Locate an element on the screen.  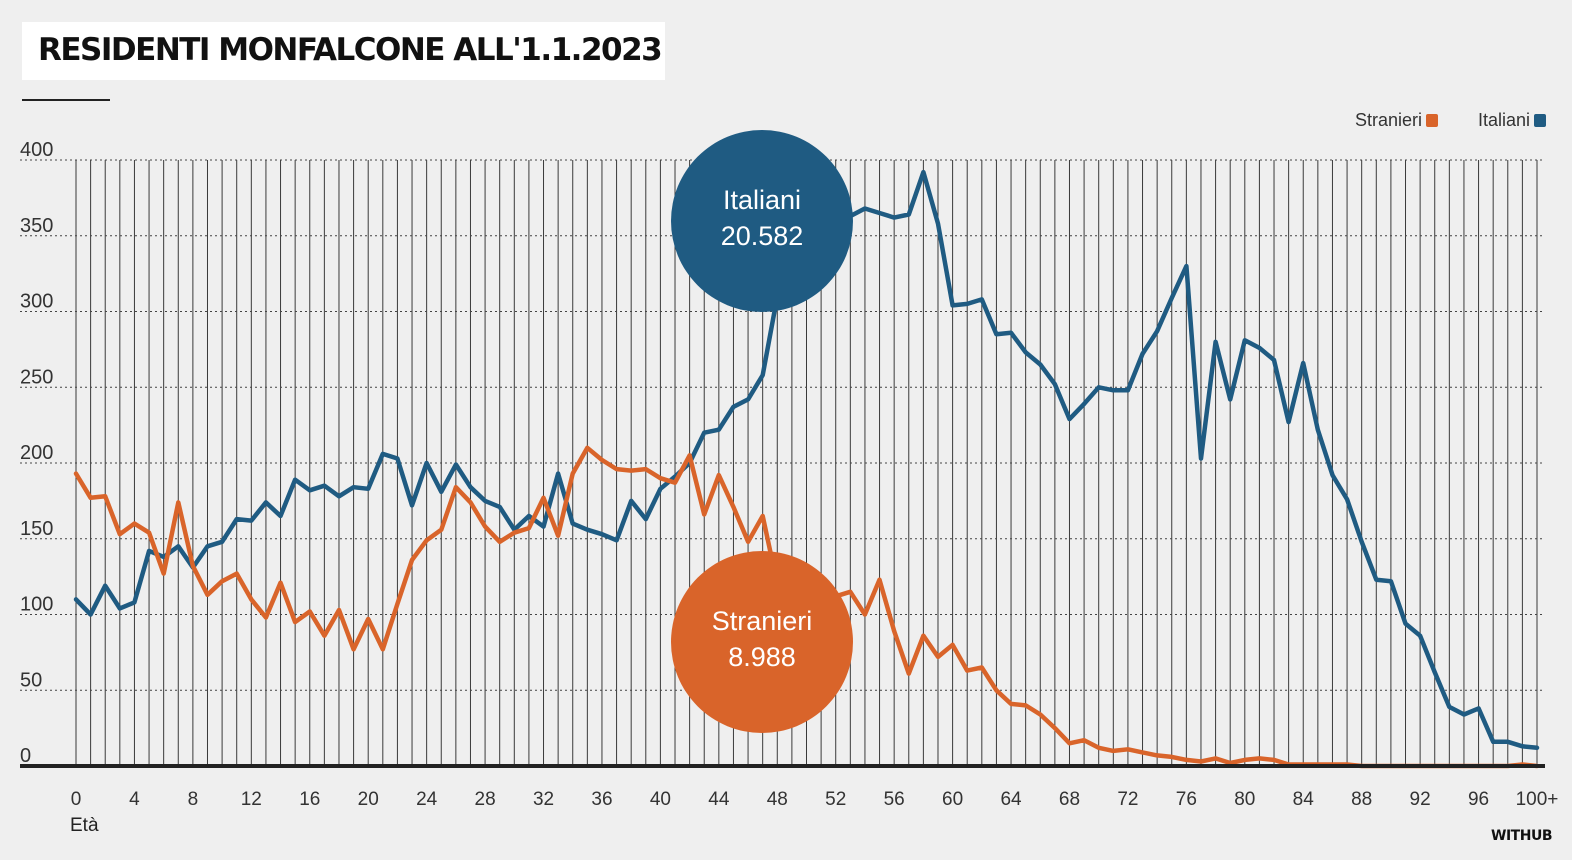
x-tick-label: 52 is located at coordinates (835, 799).